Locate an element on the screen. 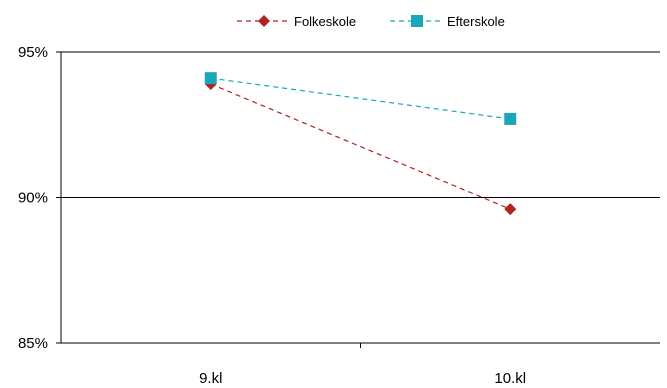  y-tick-label: 85% is located at coordinates (33, 343).